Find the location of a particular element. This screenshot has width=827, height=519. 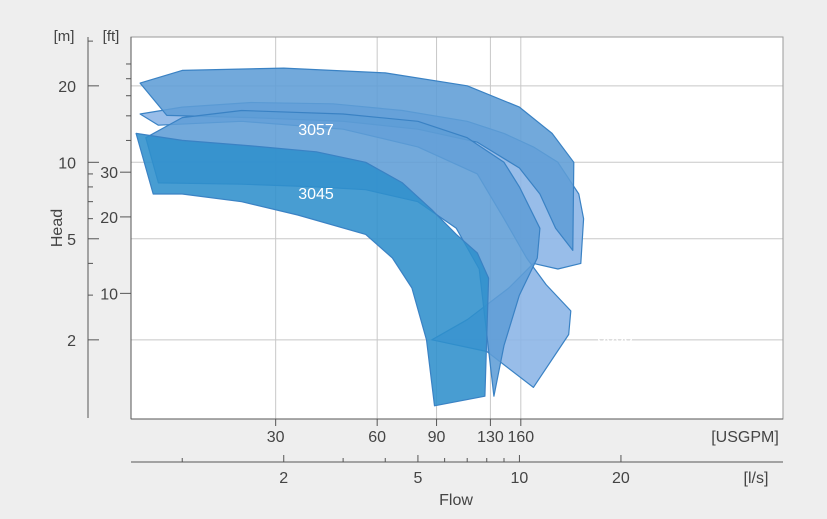

y-tick-label-ft: 20 is located at coordinates (109, 218).